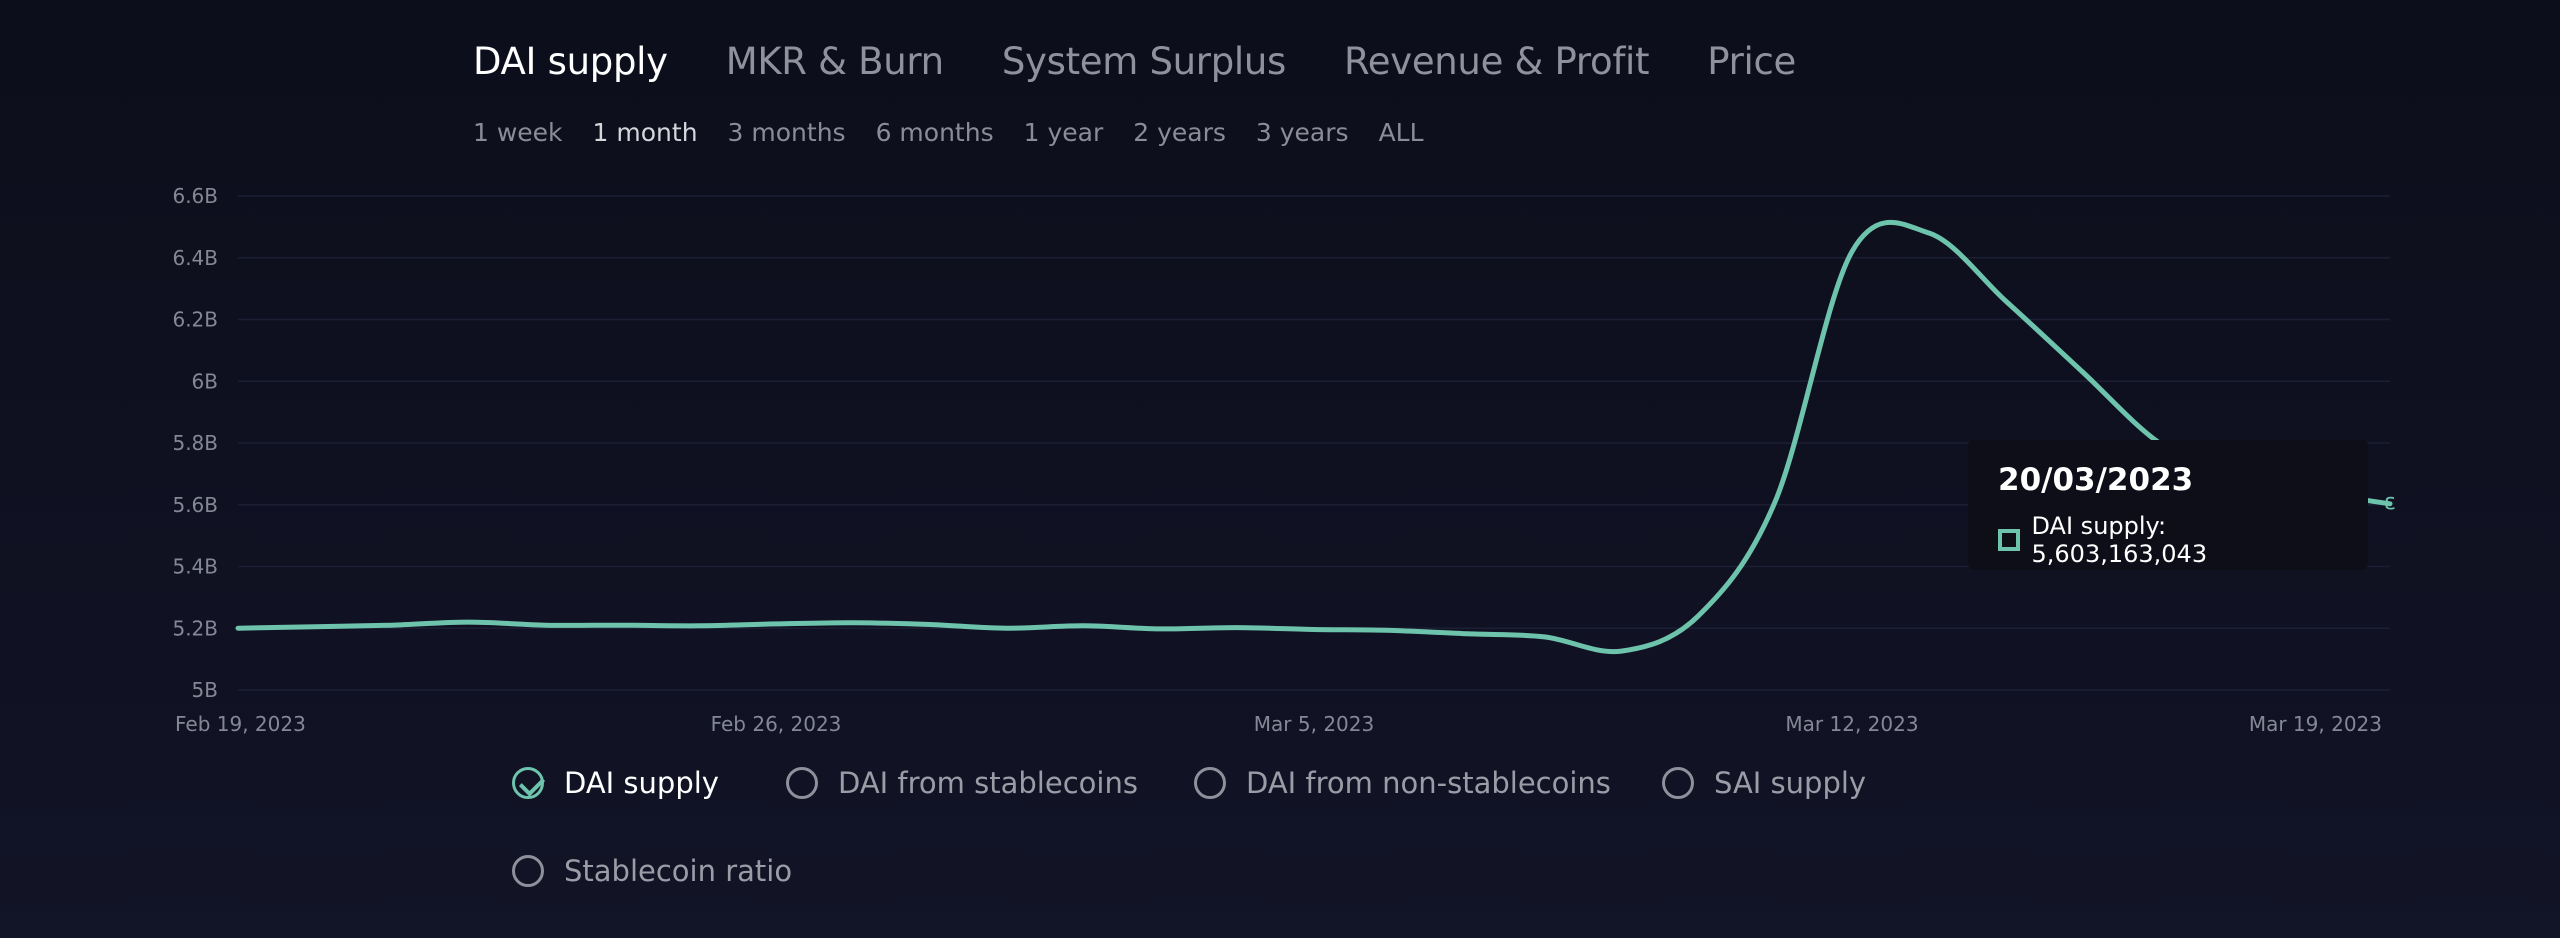  What do you see at coordinates (1314, 724) in the screenshot?
I see `x-tick-label: Mar 5, 2023` at bounding box center [1314, 724].